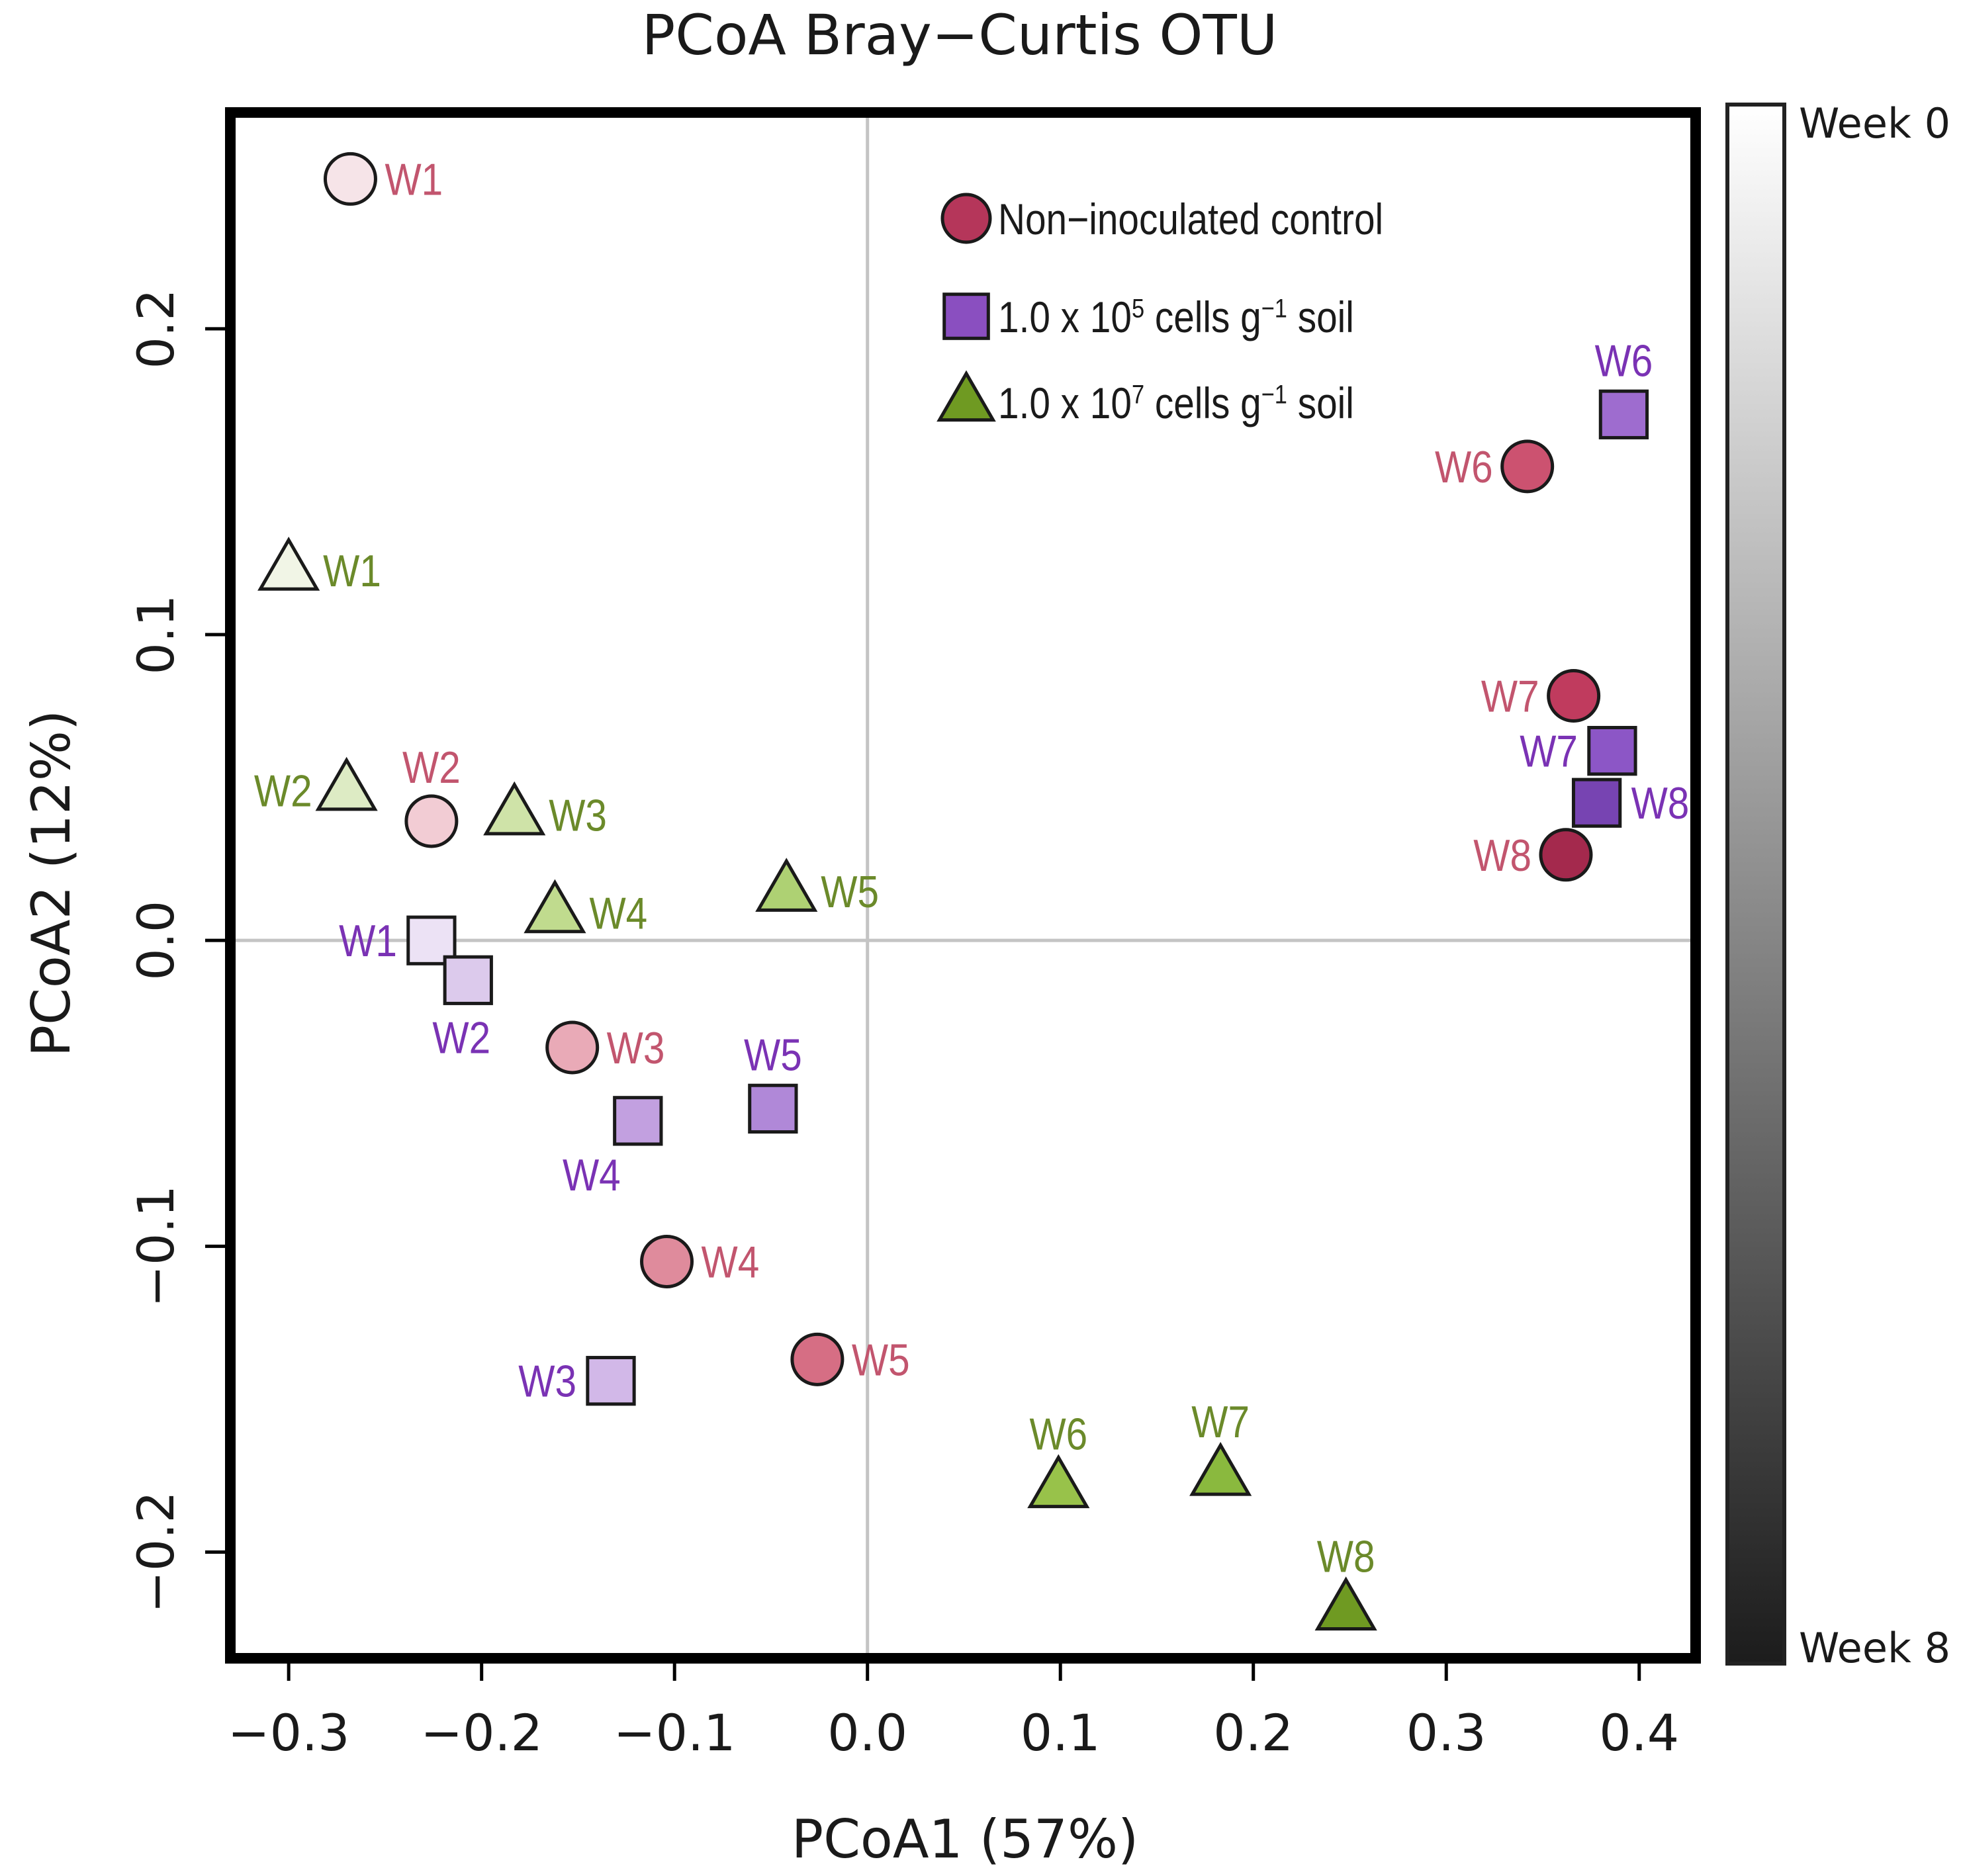  What do you see at coordinates (1596, 803) in the screenshot?
I see `square-point-w8` at bounding box center [1596, 803].